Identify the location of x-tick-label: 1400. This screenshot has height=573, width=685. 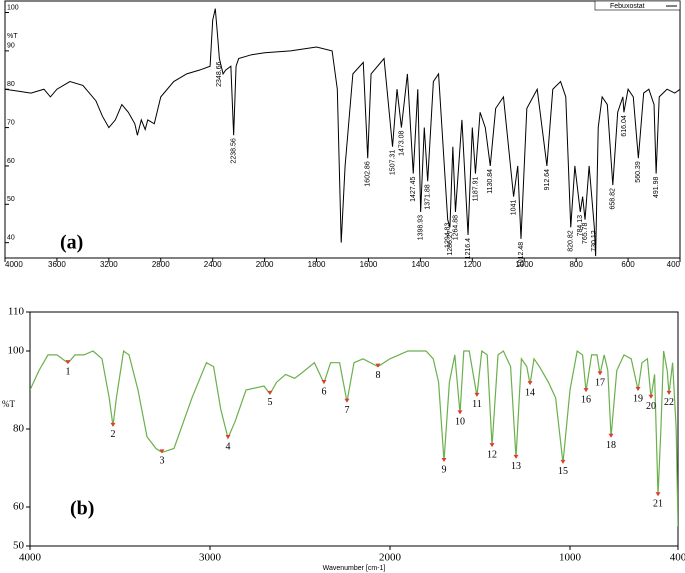
(420, 264).